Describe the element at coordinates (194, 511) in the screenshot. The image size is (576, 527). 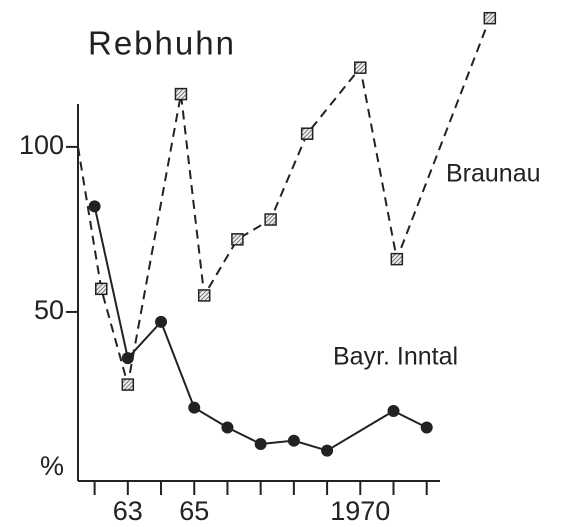
I see `x-tick-label: 65` at that location.